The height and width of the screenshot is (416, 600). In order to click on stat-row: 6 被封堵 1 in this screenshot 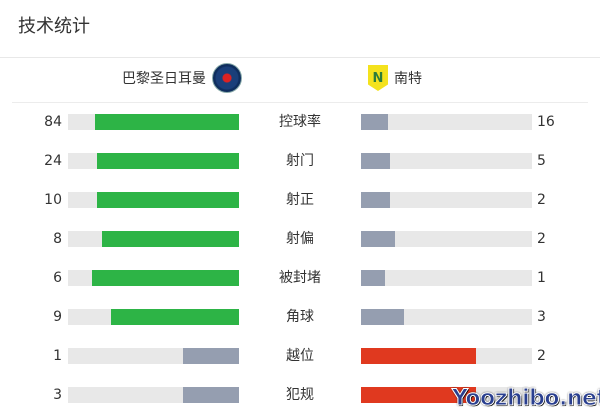, I will do `click(300, 278)`.